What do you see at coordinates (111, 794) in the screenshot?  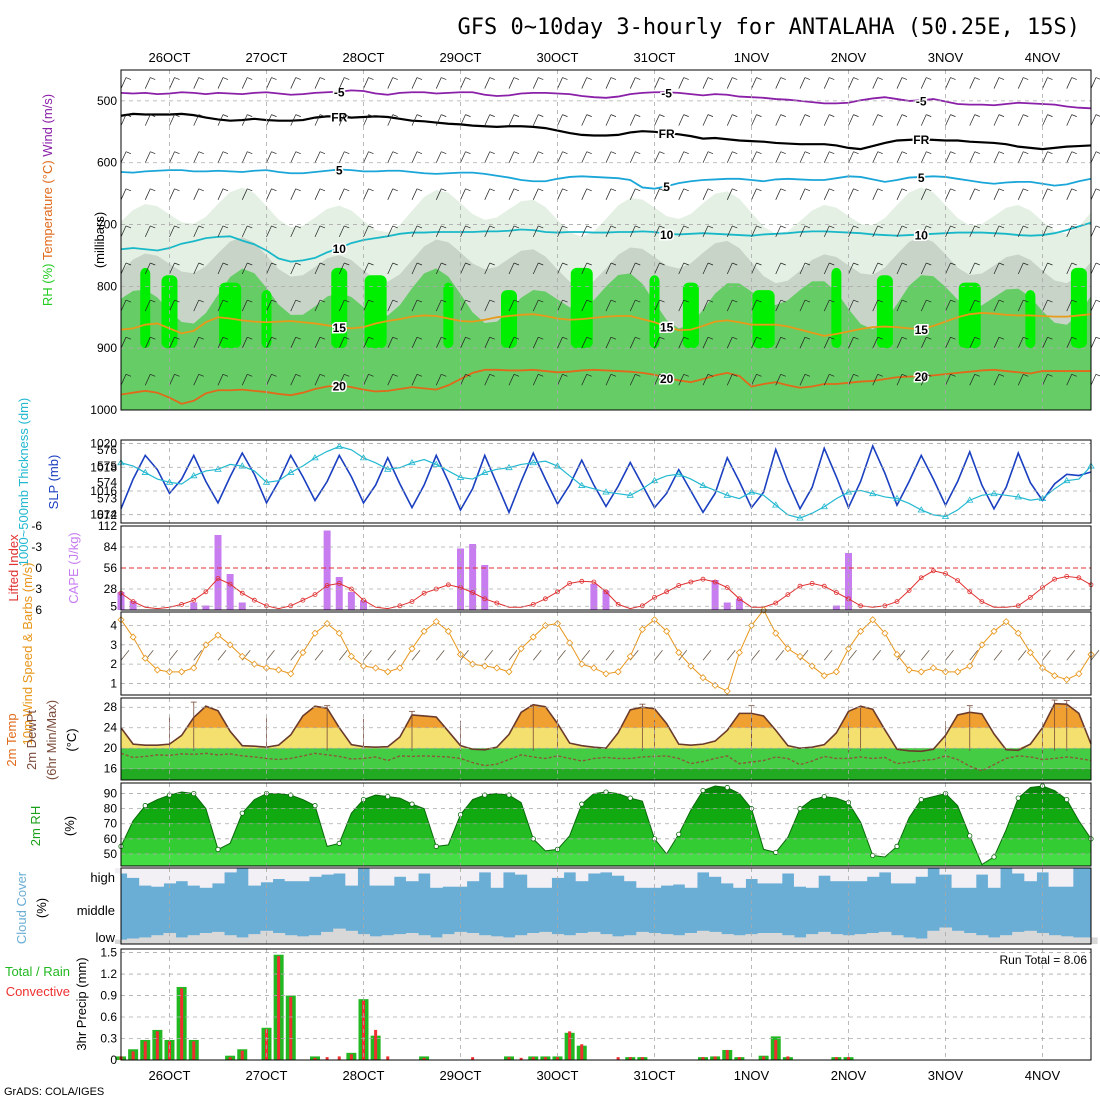 I see `rh-ytick-4: 90` at bounding box center [111, 794].